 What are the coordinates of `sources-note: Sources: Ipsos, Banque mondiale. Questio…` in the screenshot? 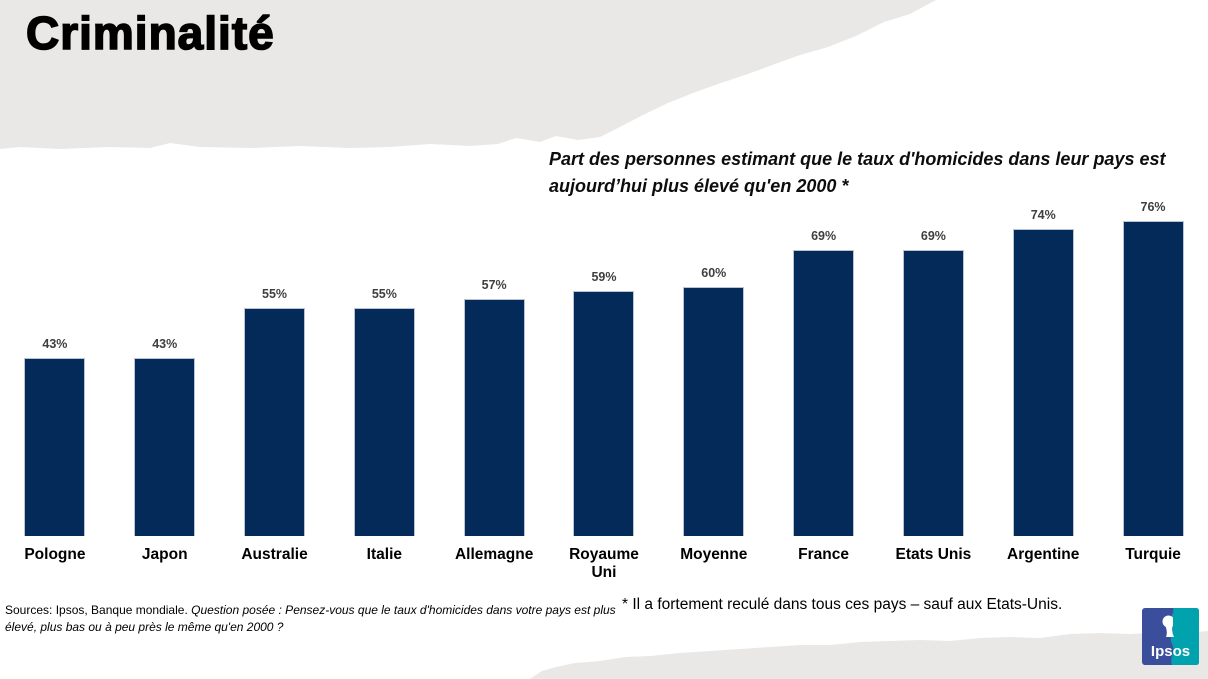 It's located at (311, 619).